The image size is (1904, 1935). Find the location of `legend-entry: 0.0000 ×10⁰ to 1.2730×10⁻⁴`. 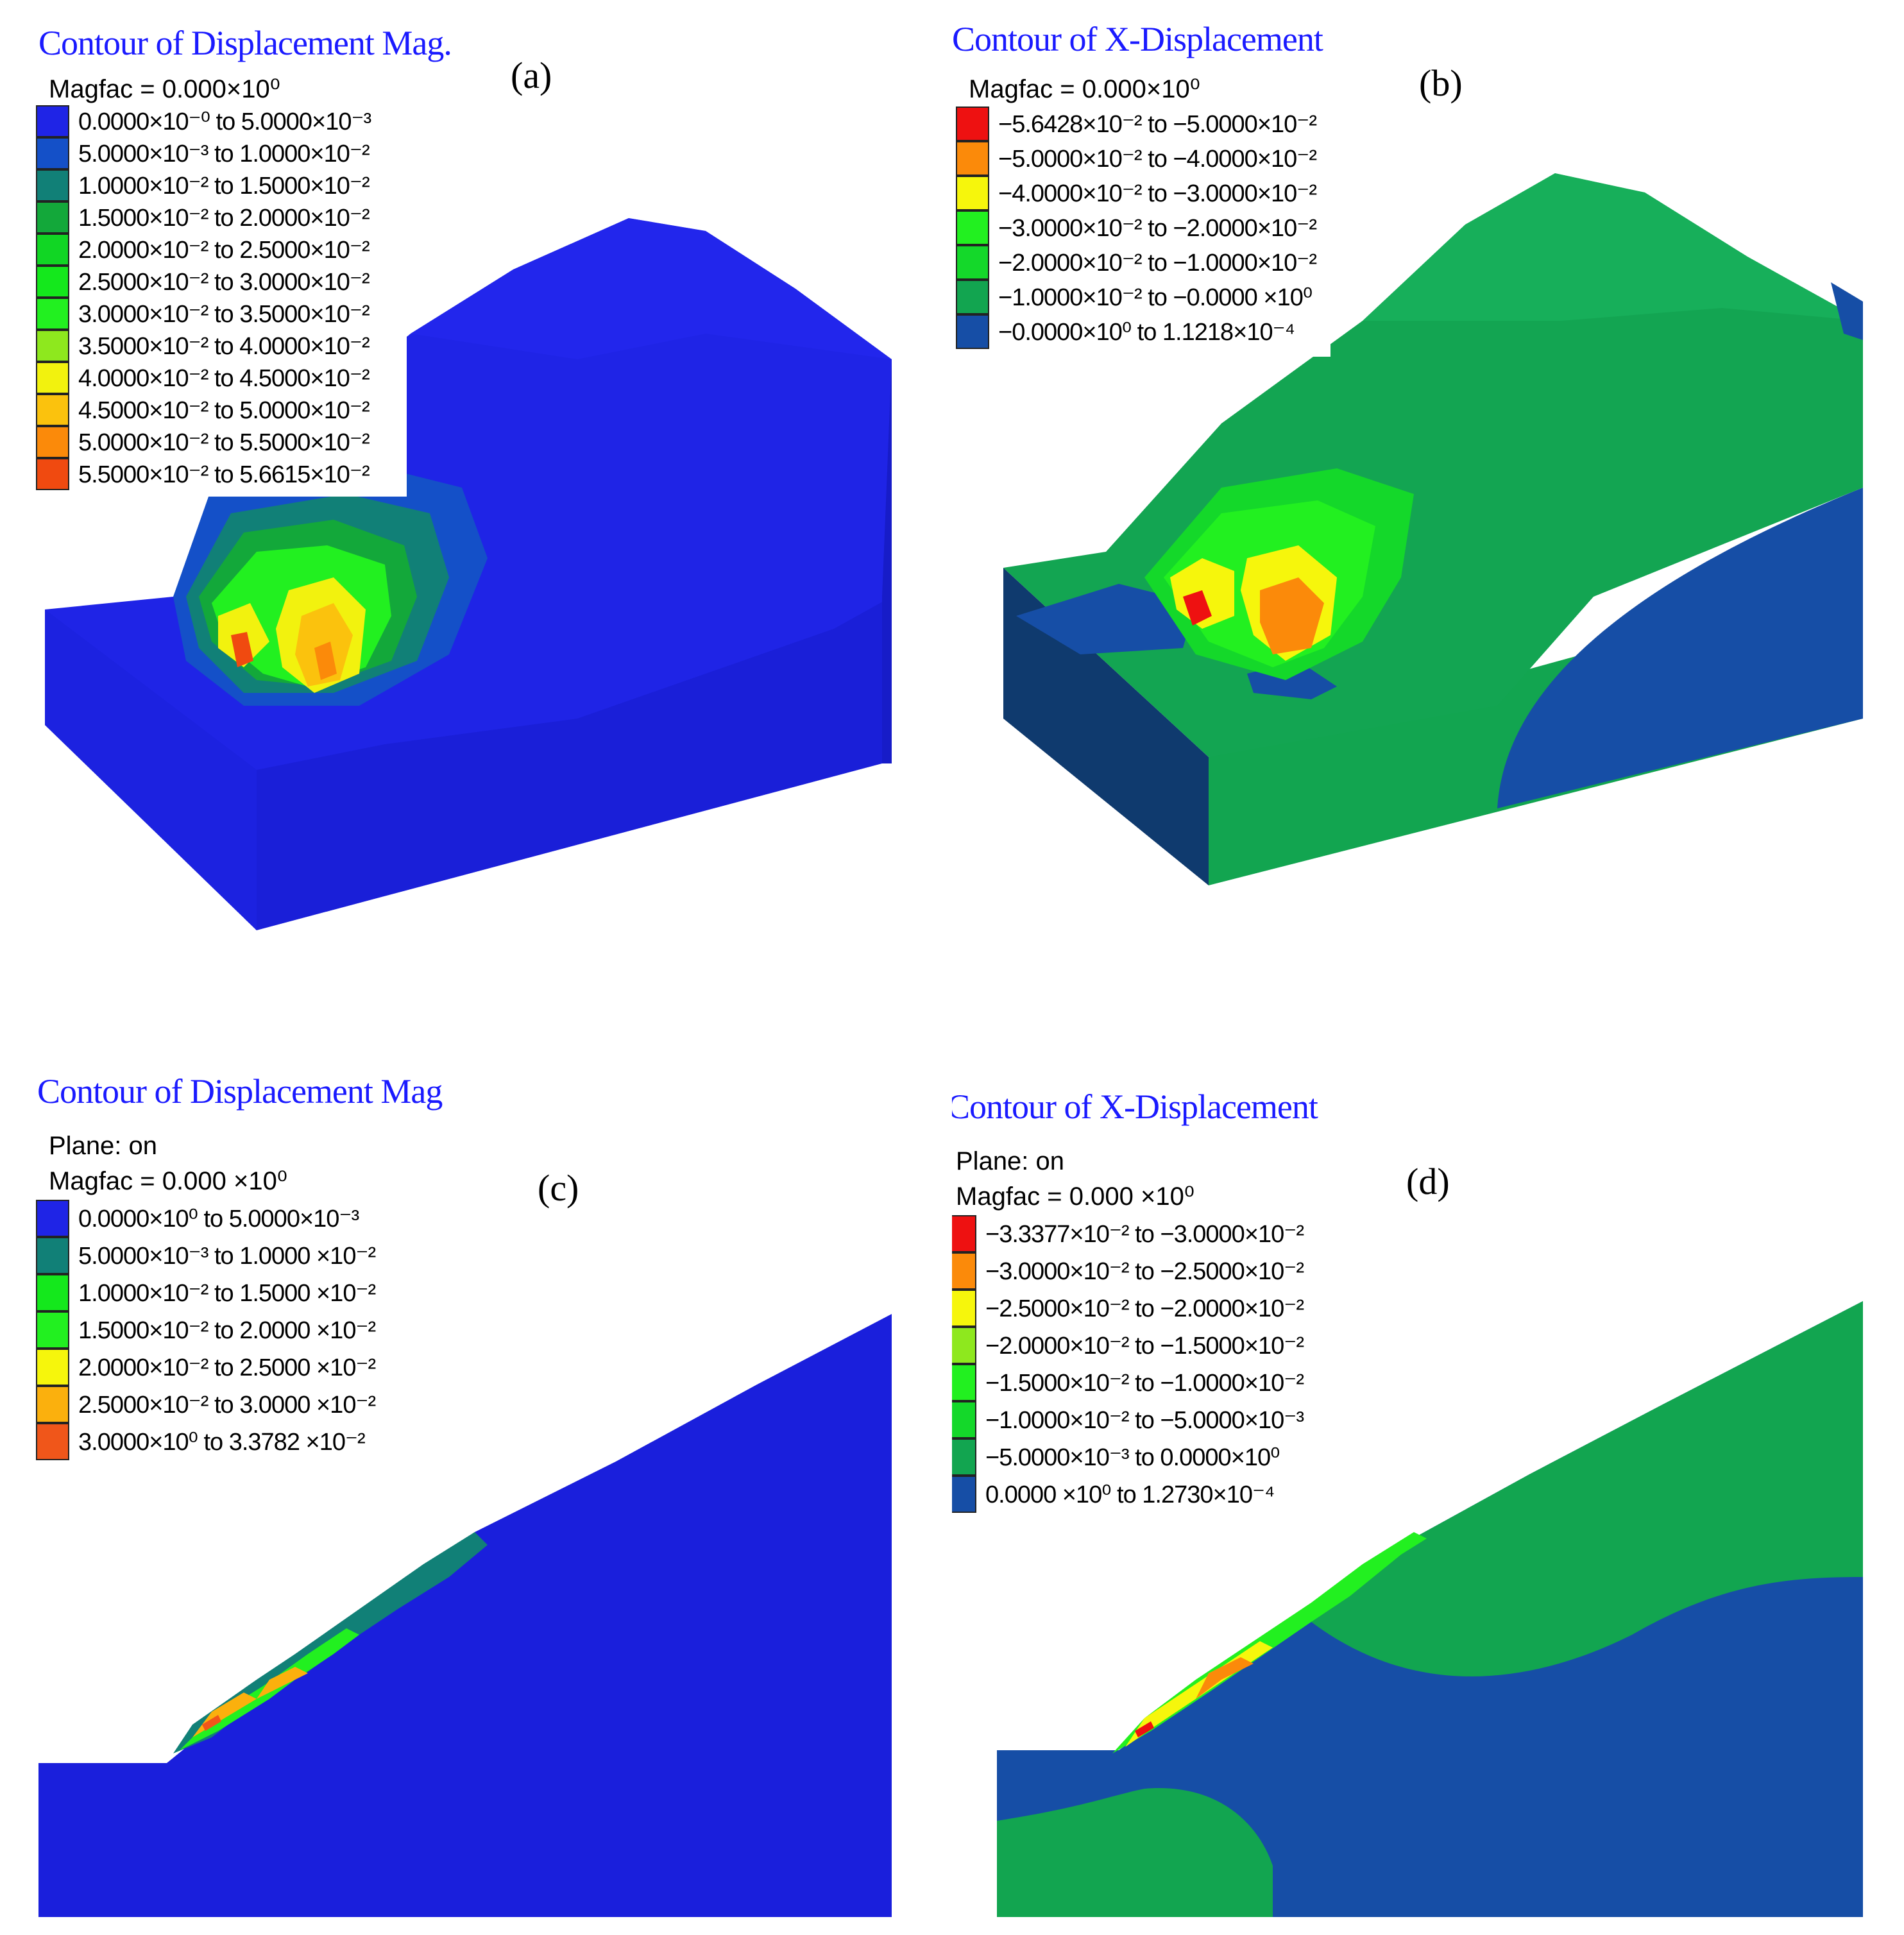

legend-entry: 0.0000 ×10⁰ to 1.2730×10⁻⁴ is located at coordinates (1128, 1494).